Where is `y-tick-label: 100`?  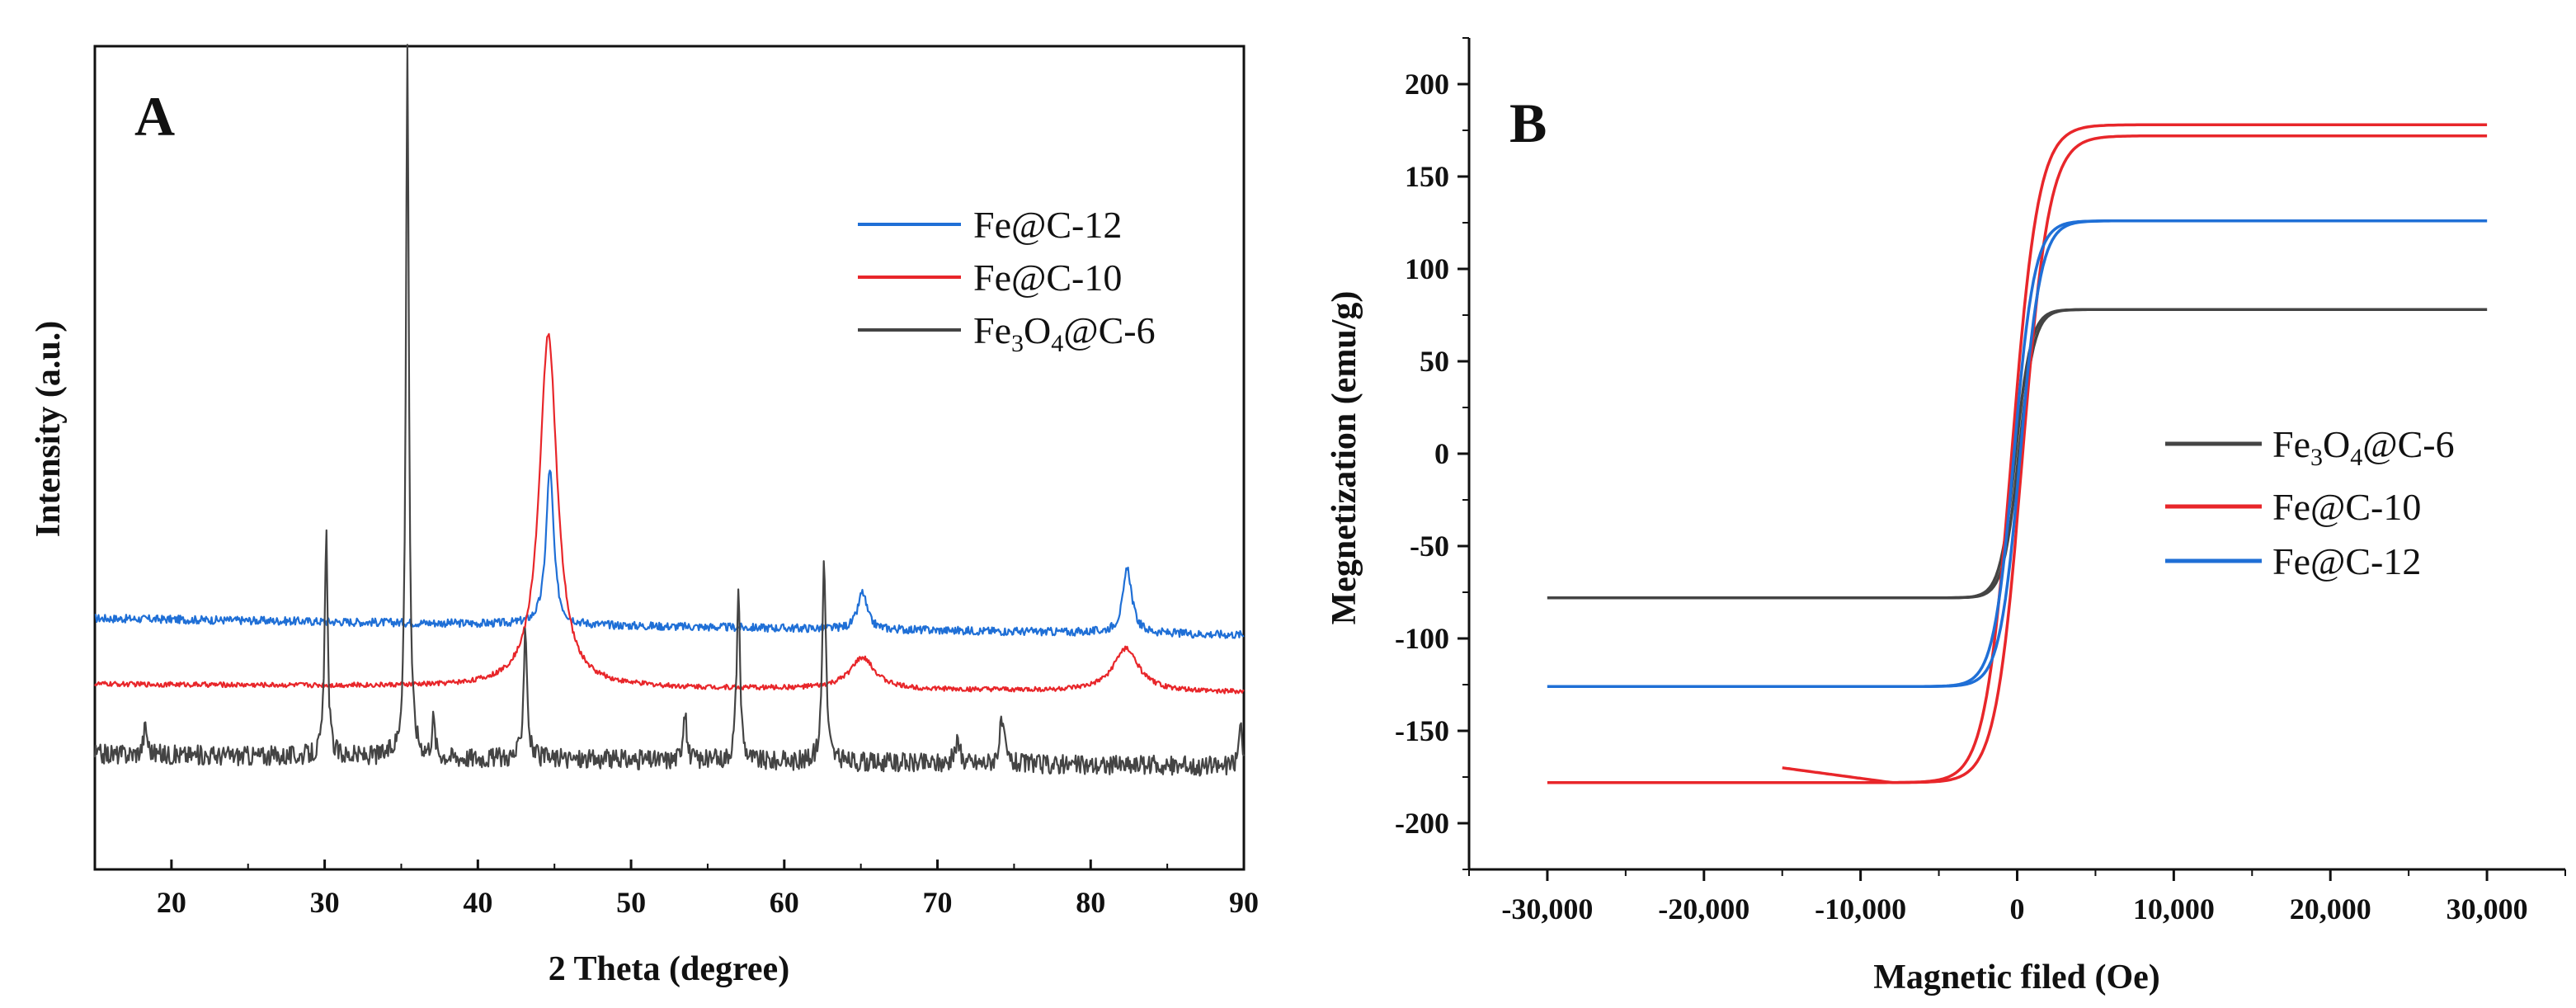
y-tick-label: 100 is located at coordinates (1427, 268).